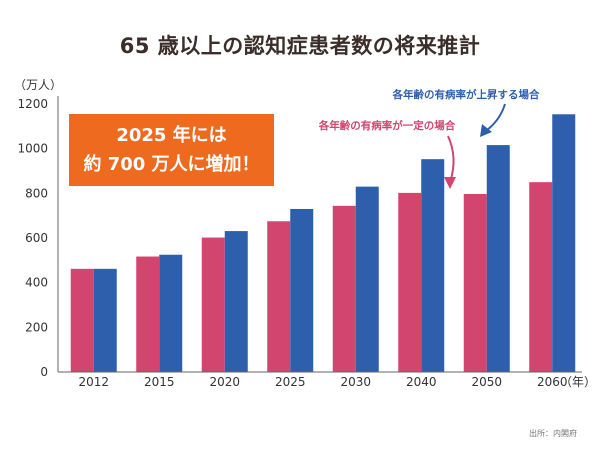 The height and width of the screenshot is (450, 600). What do you see at coordinates (290, 382) in the screenshot?
I see `x-tick-label-2025: 2025` at bounding box center [290, 382].